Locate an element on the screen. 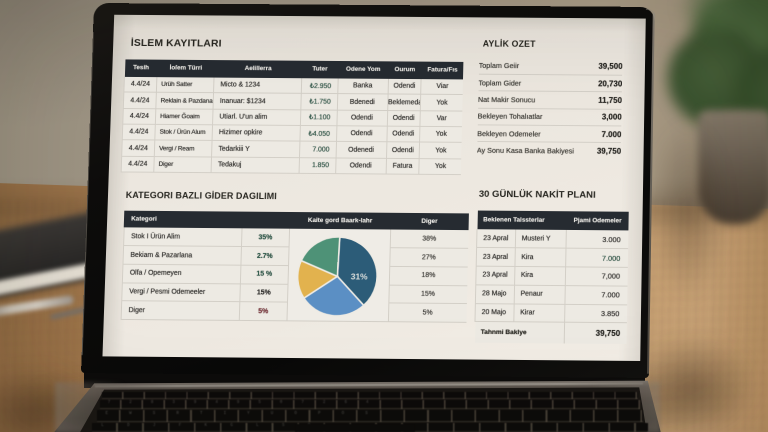 The width and height of the screenshot is (768, 432). svg-text: 31% is located at coordinates (359, 276).